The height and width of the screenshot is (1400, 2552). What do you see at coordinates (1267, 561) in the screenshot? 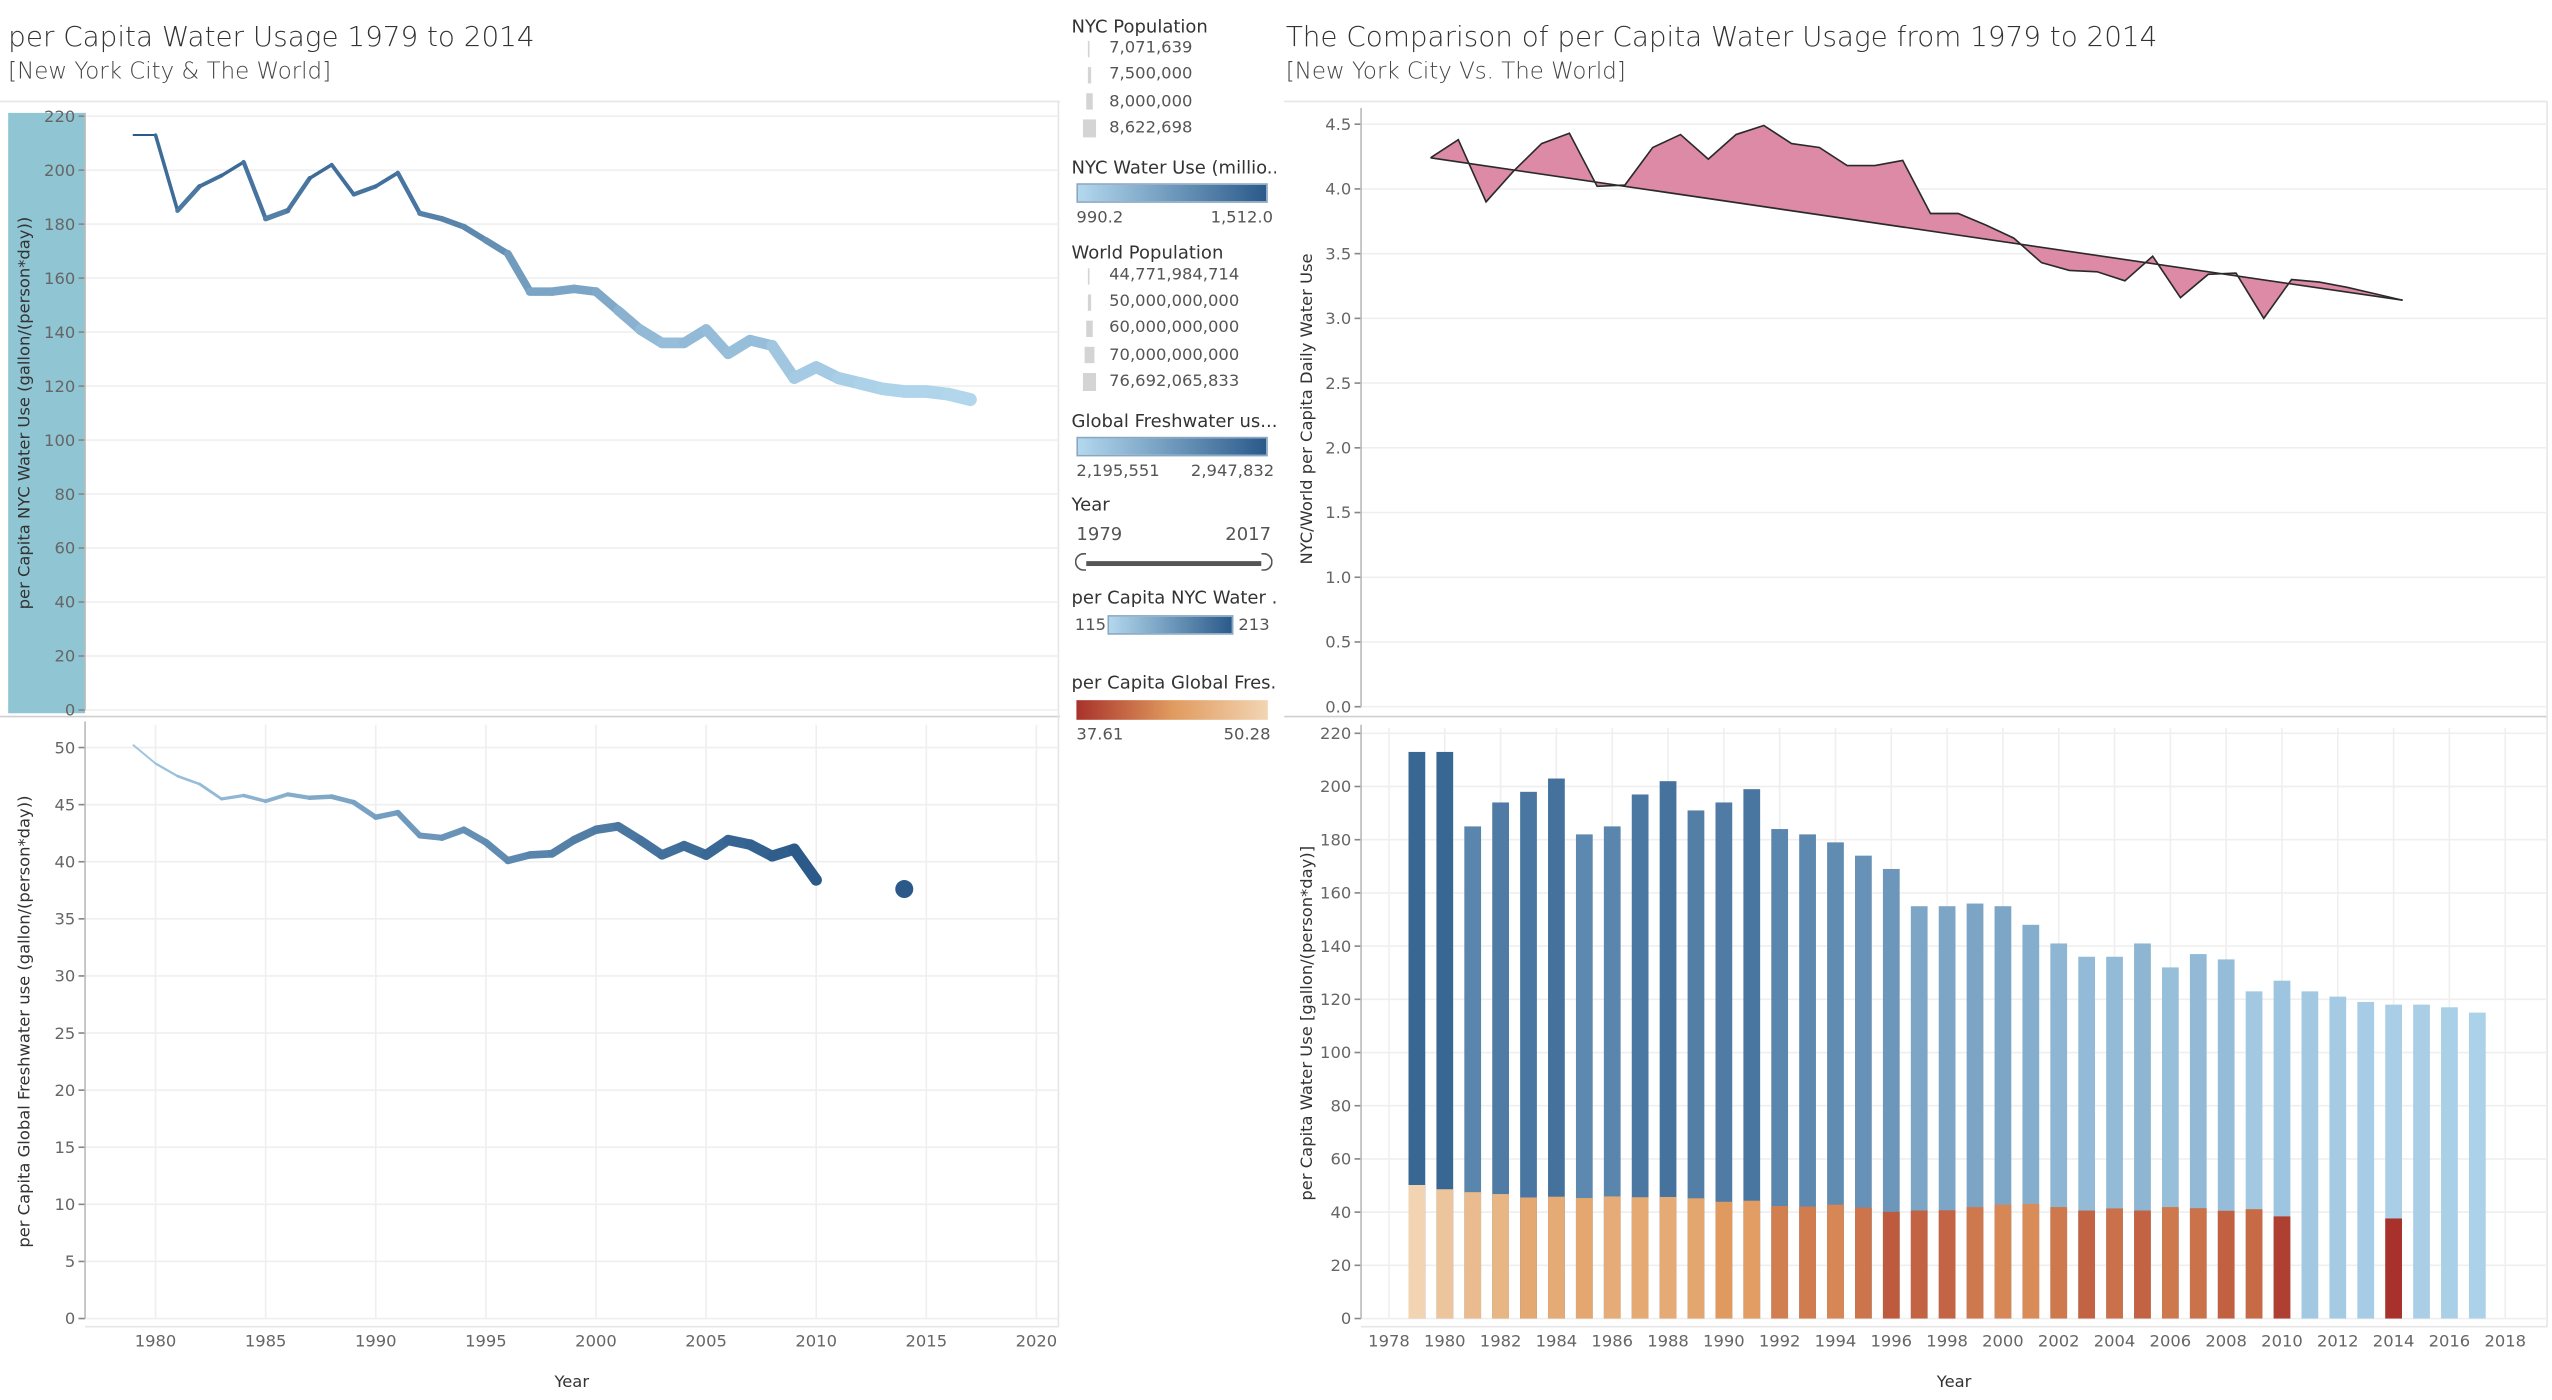
I see `year-slider-end-handle` at bounding box center [1267, 561].